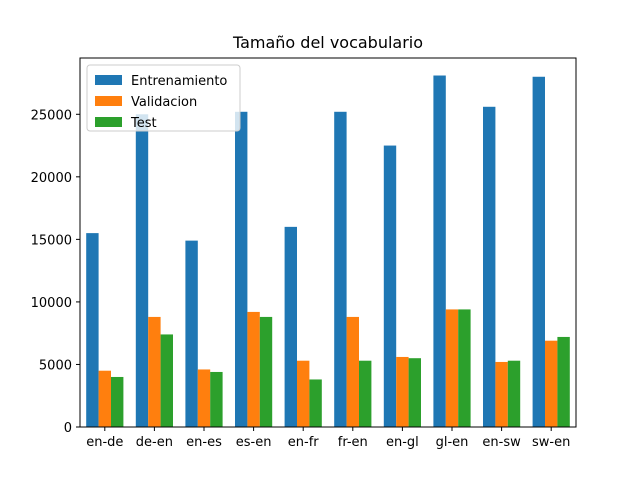 The height and width of the screenshot is (480, 640). I want to click on bar-validacion-fr-en, so click(352, 371).